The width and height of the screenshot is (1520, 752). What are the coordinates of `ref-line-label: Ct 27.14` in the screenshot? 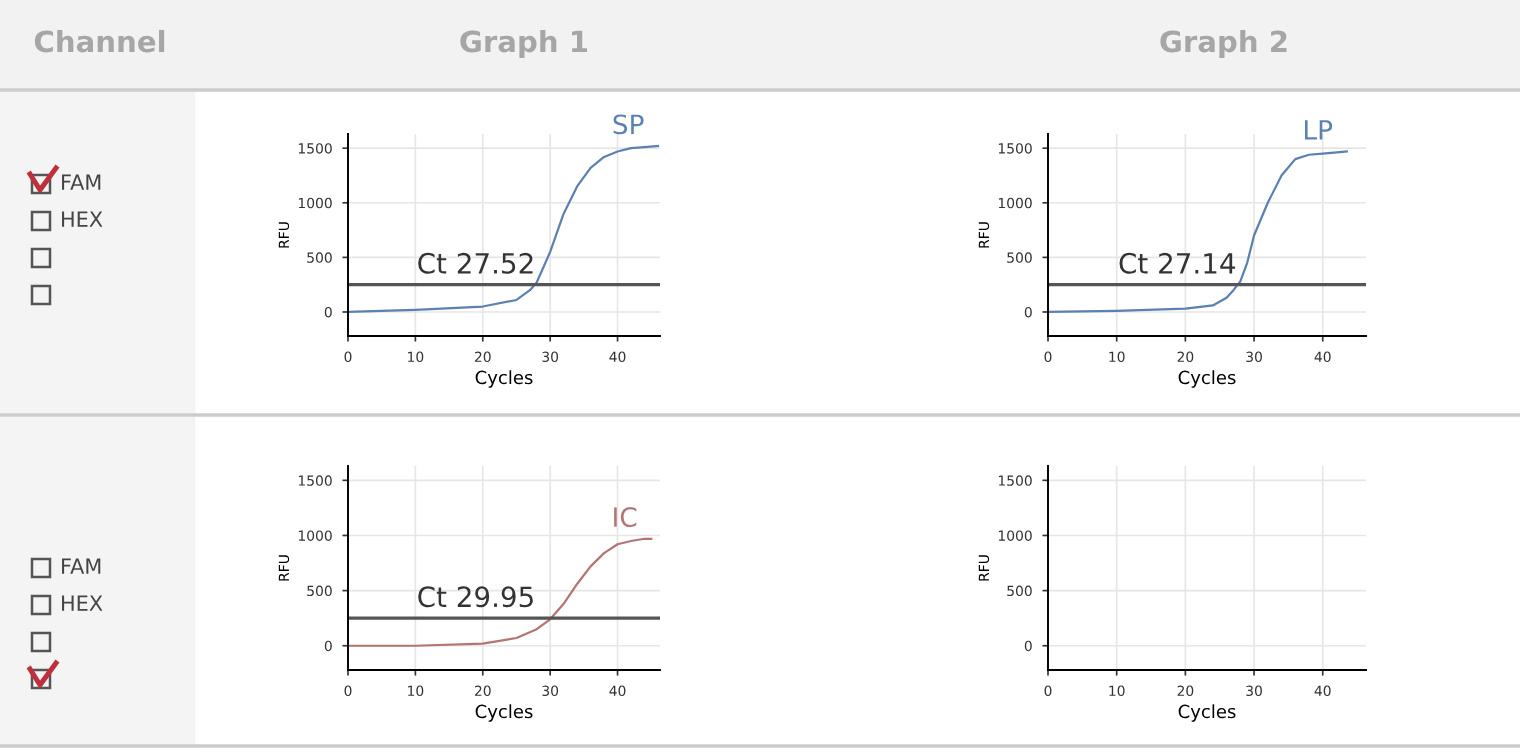 It's located at (1177, 263).